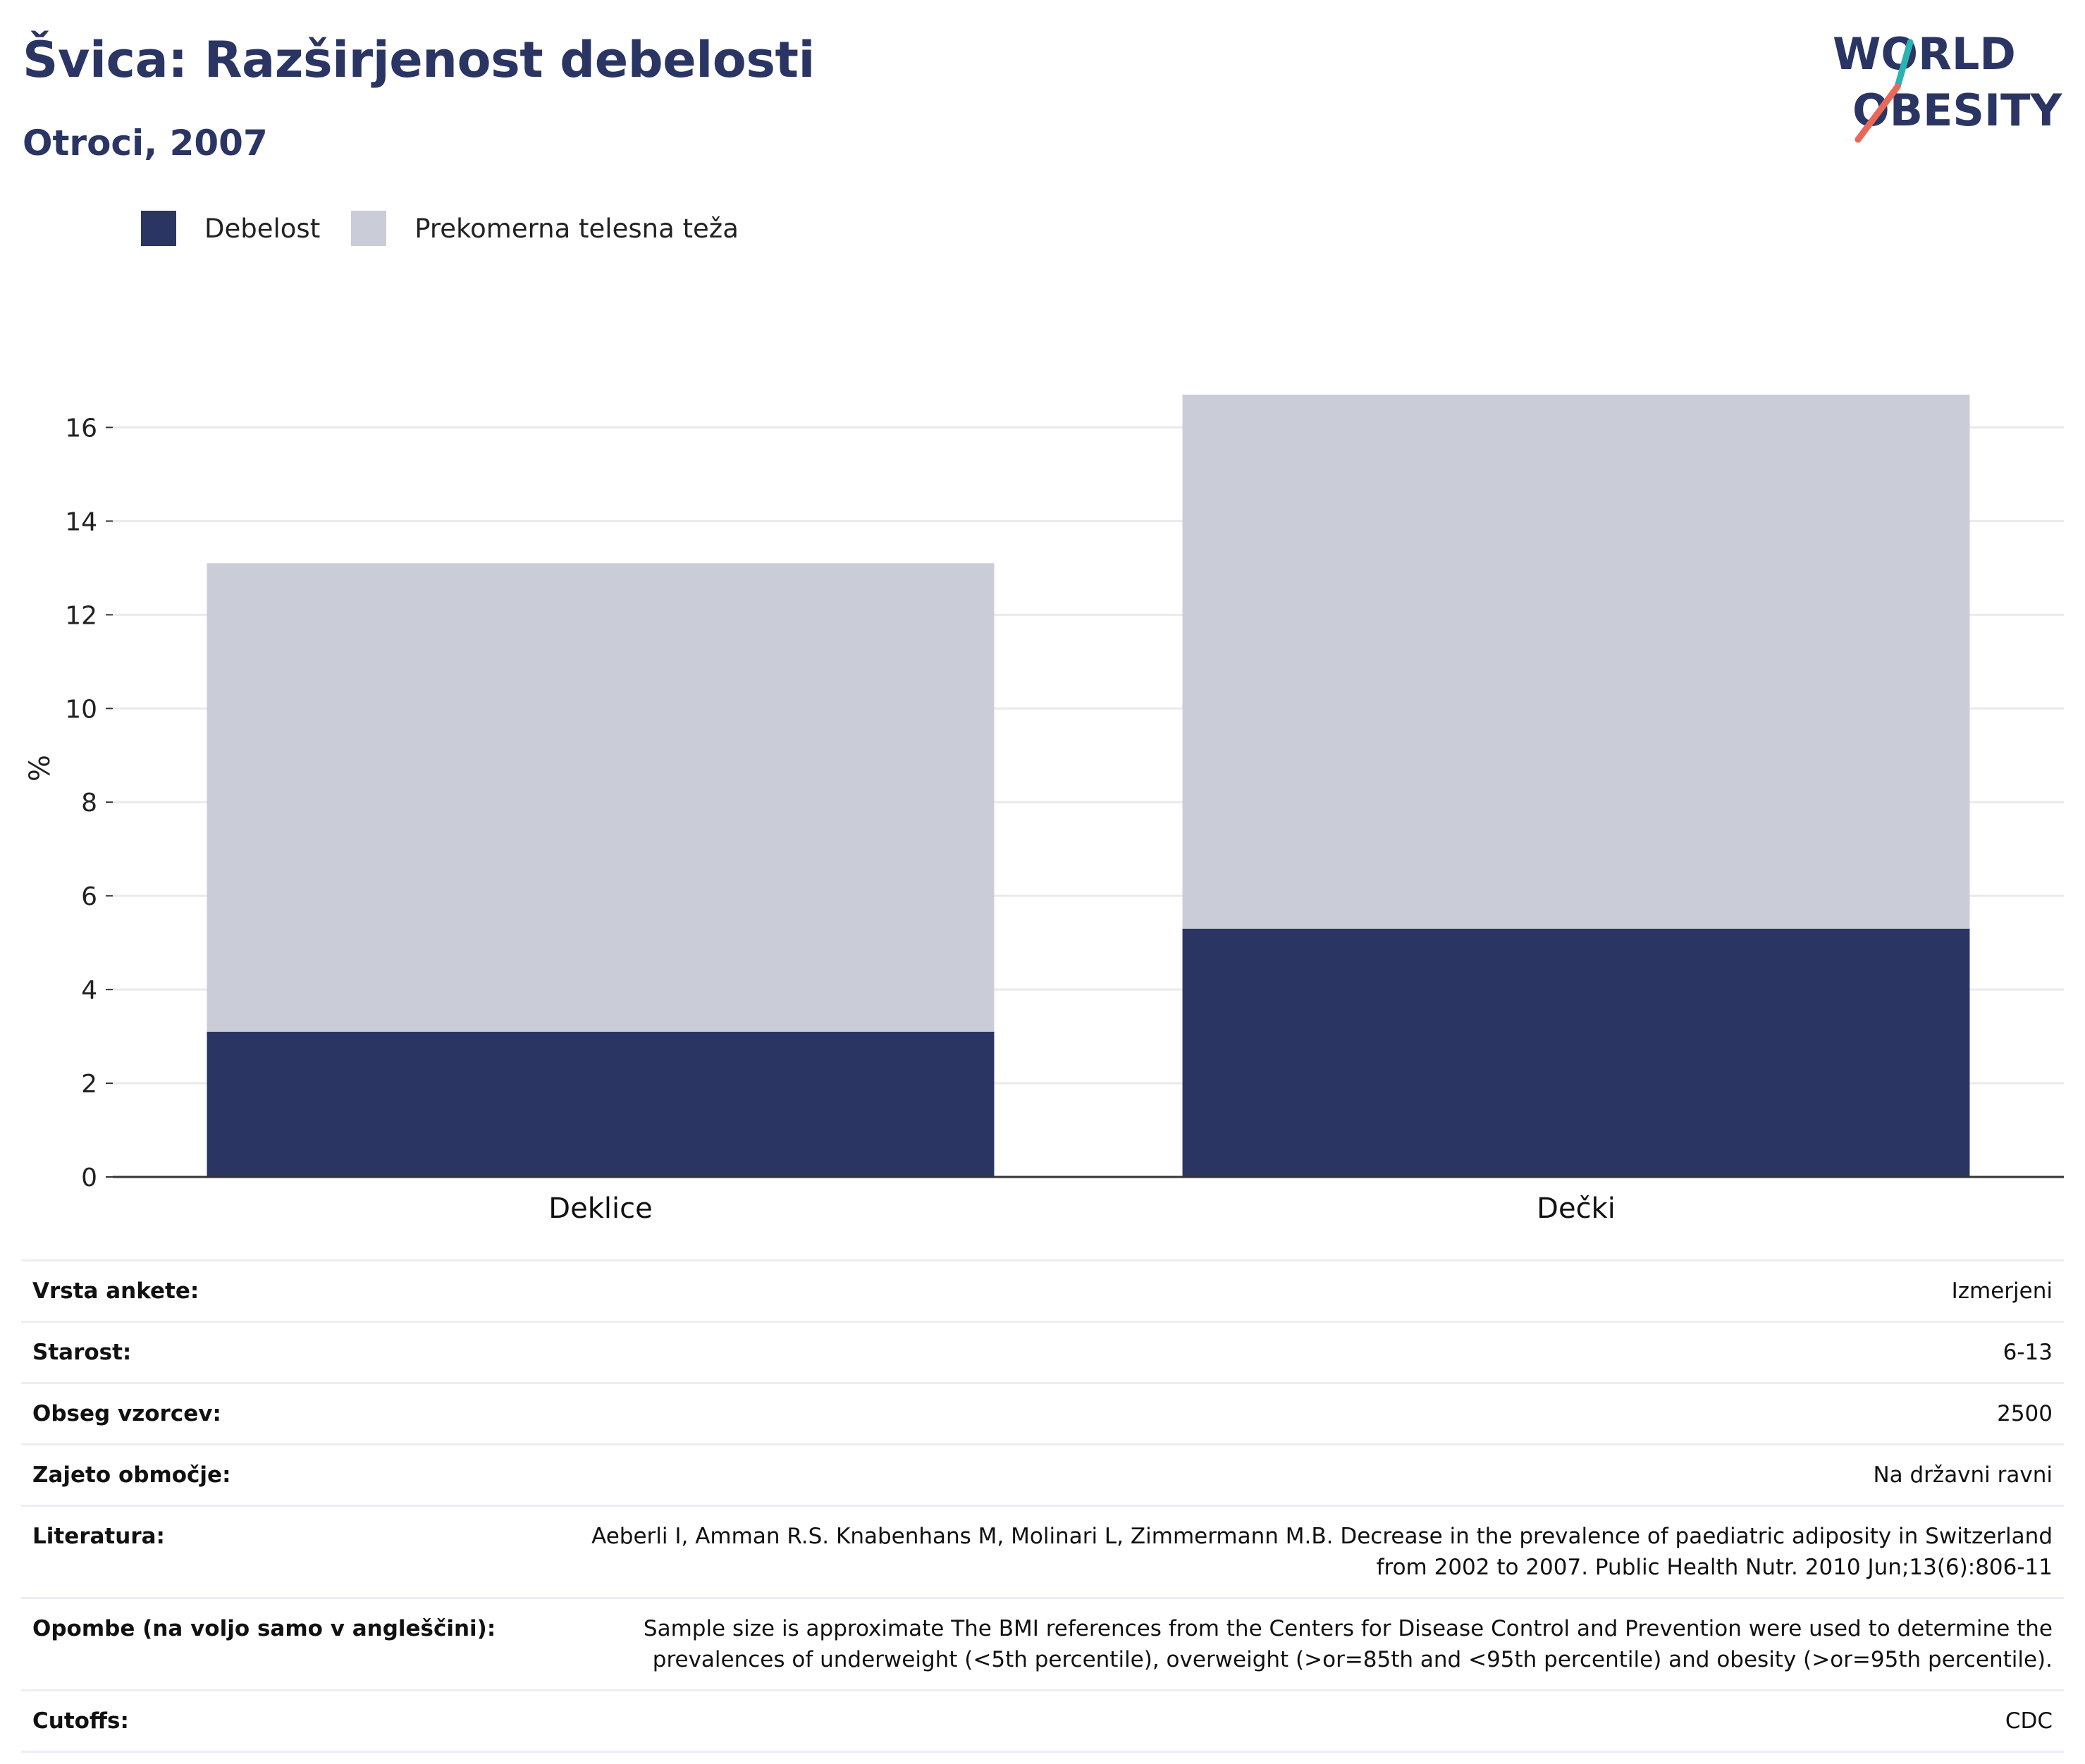 The image size is (2085, 1764). What do you see at coordinates (89, 1178) in the screenshot?
I see `y-tick-label: 0` at bounding box center [89, 1178].